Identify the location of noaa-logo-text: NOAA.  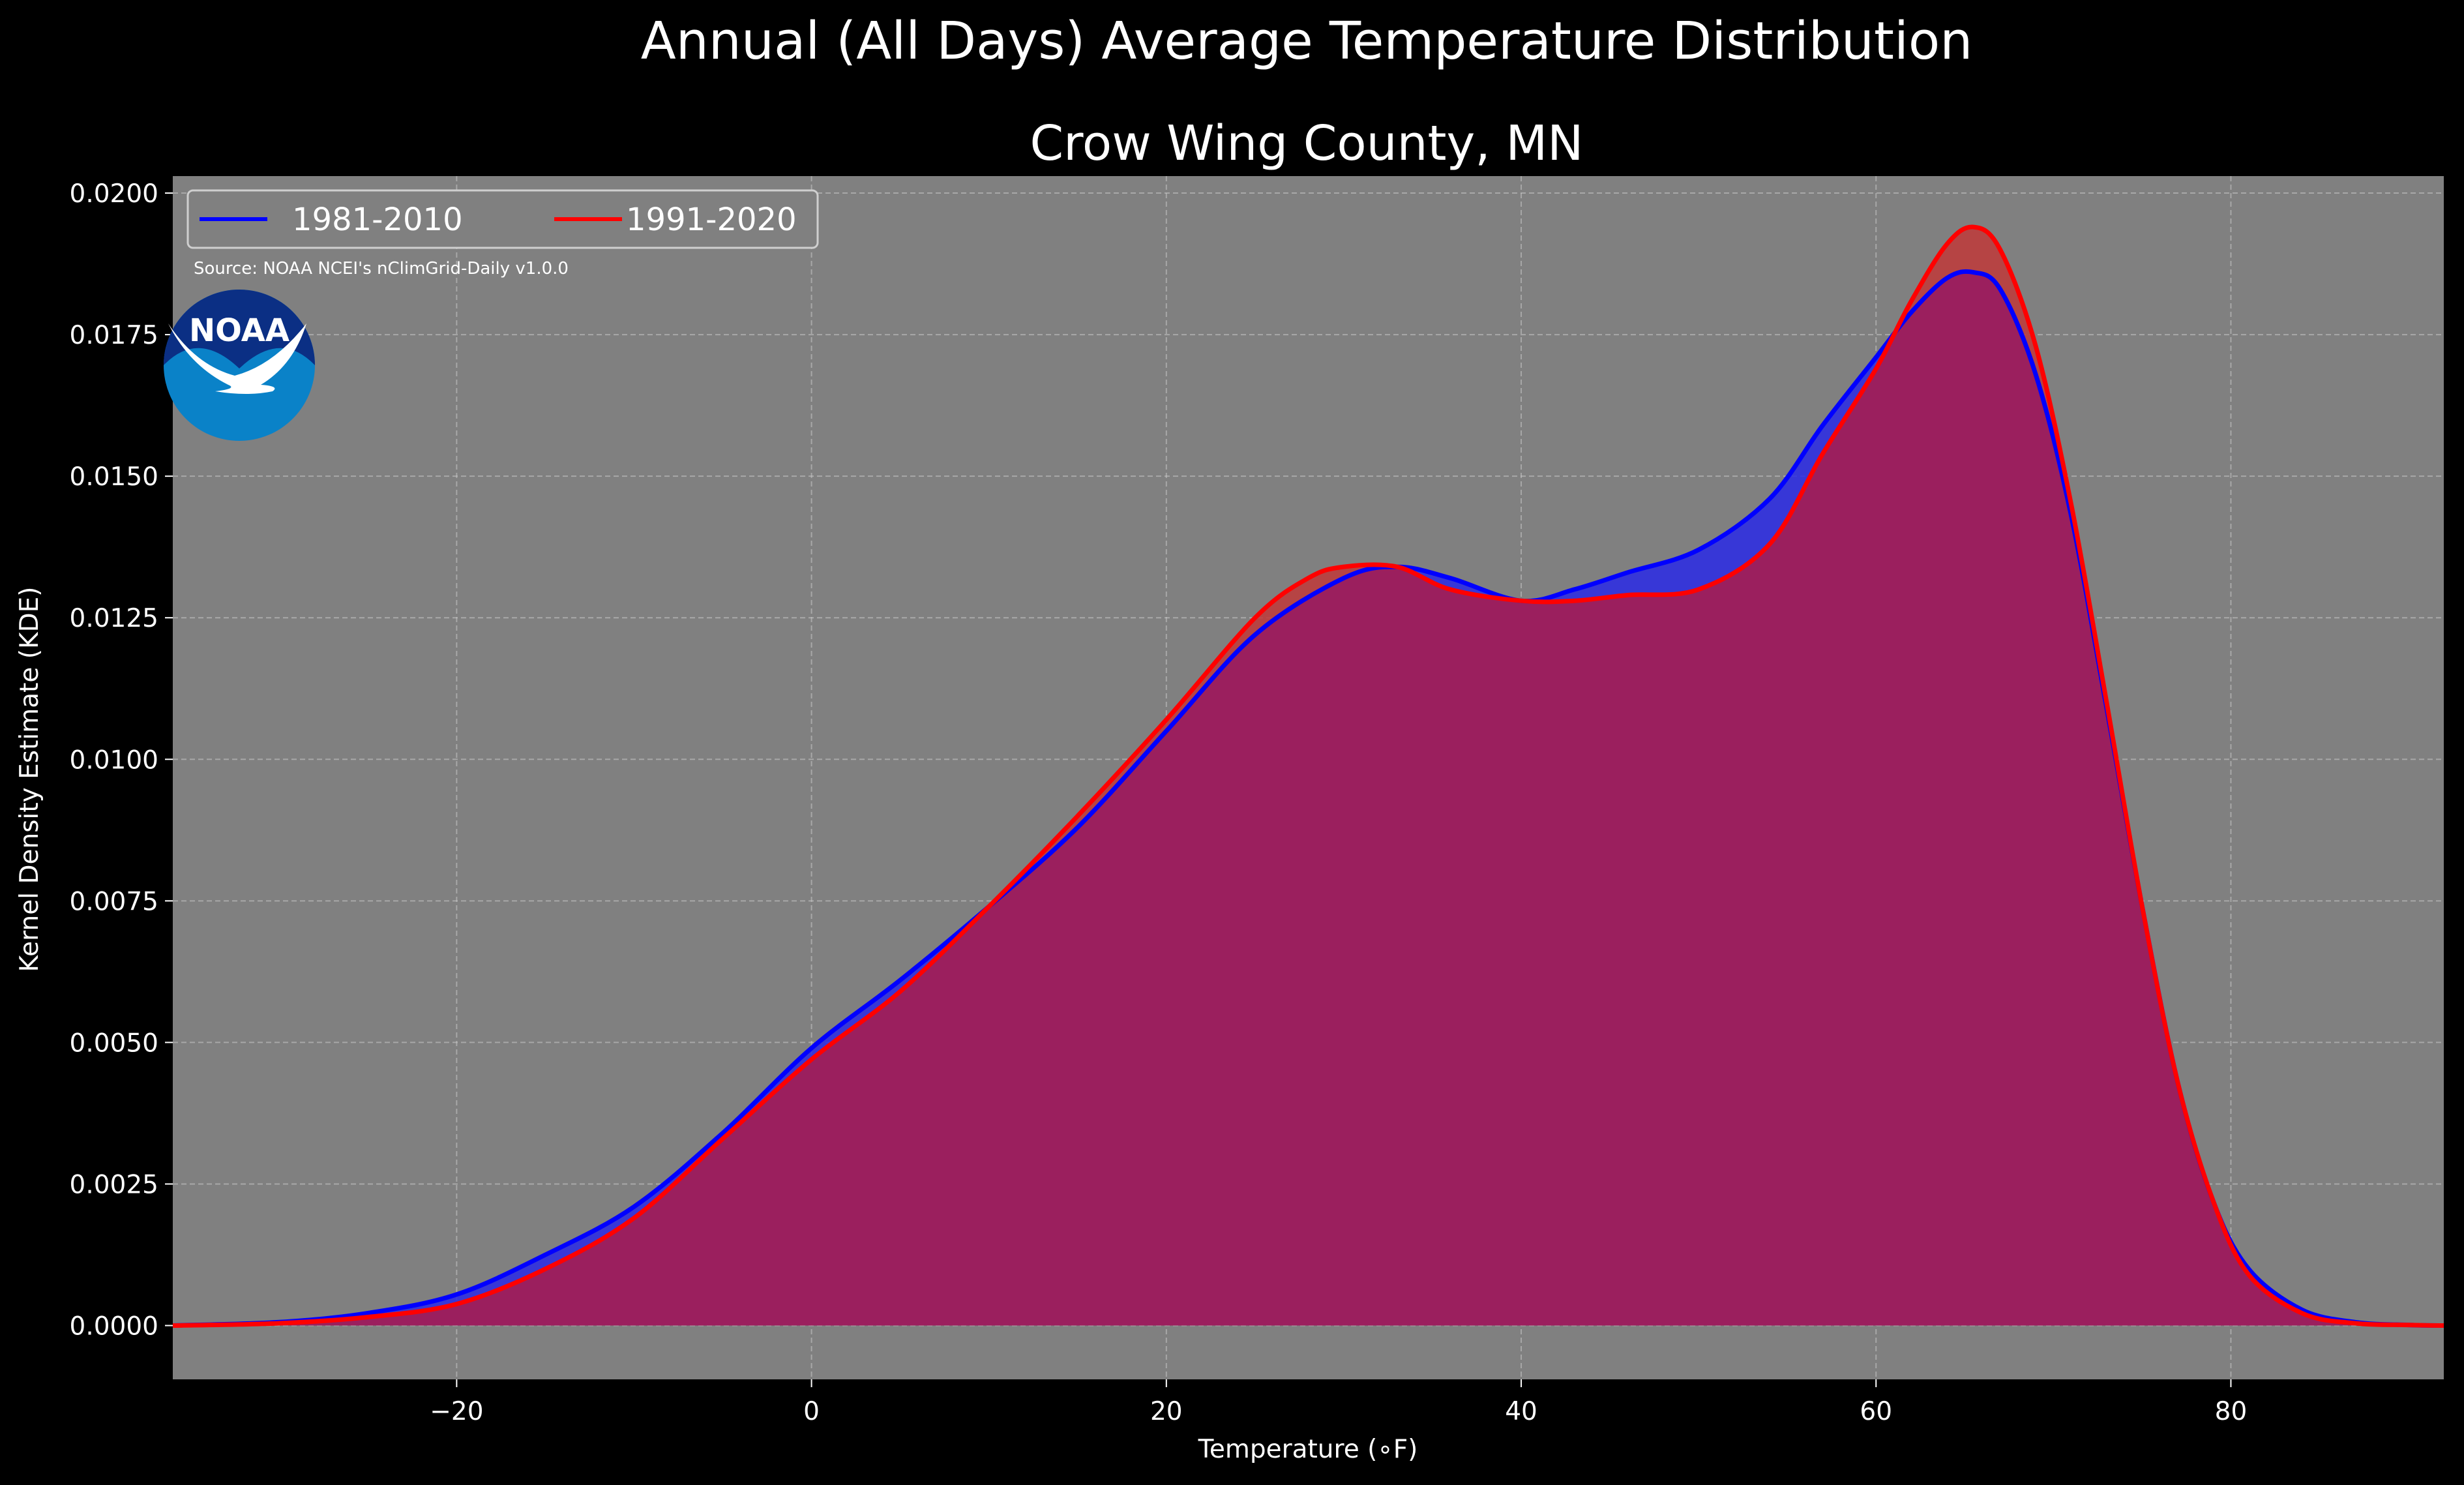
(239, 331).